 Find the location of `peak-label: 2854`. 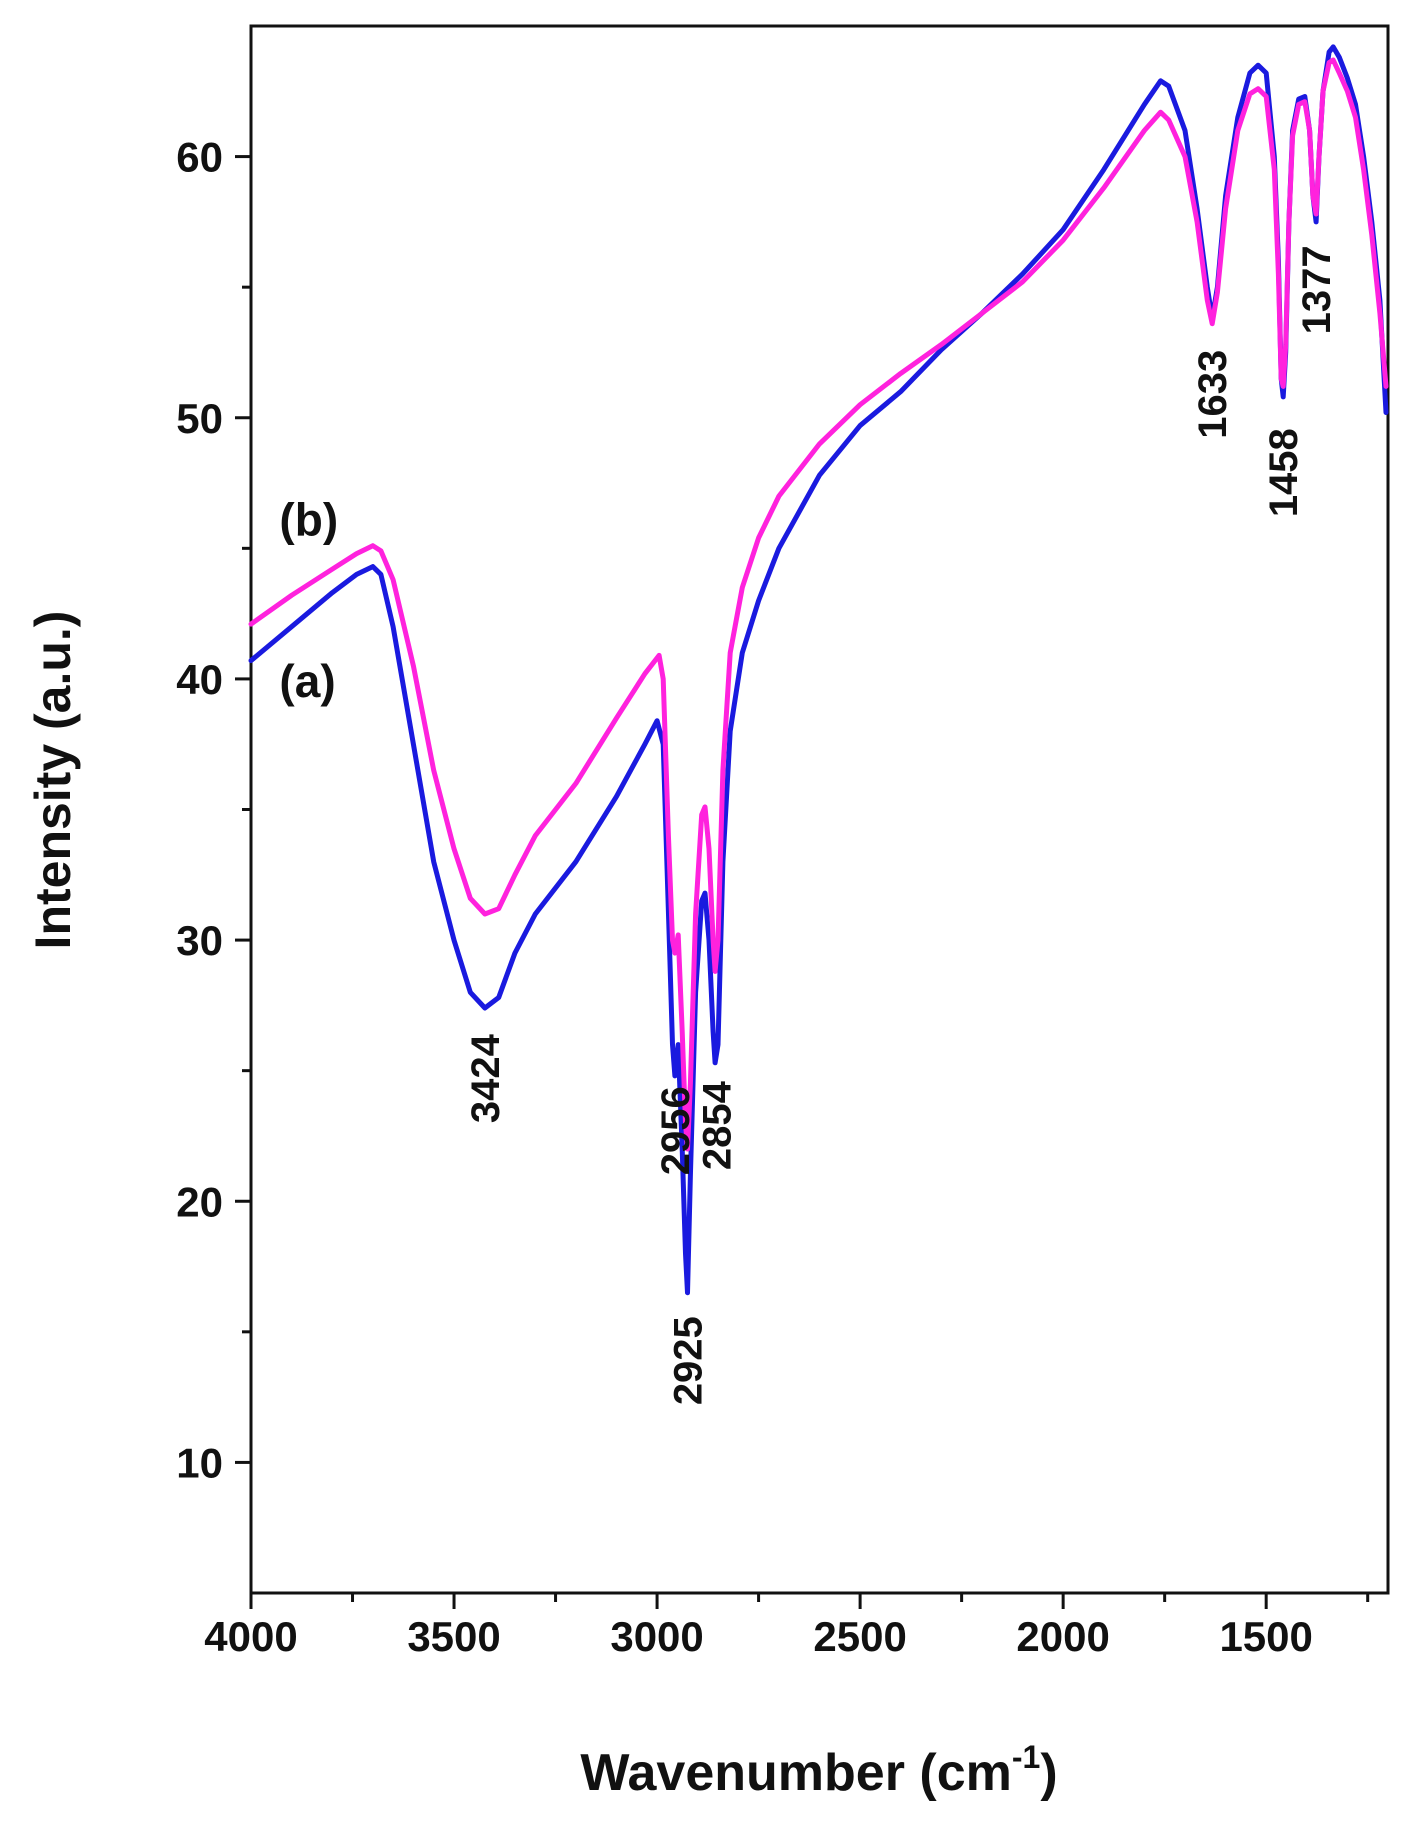

peak-label: 2854 is located at coordinates (717, 1125).